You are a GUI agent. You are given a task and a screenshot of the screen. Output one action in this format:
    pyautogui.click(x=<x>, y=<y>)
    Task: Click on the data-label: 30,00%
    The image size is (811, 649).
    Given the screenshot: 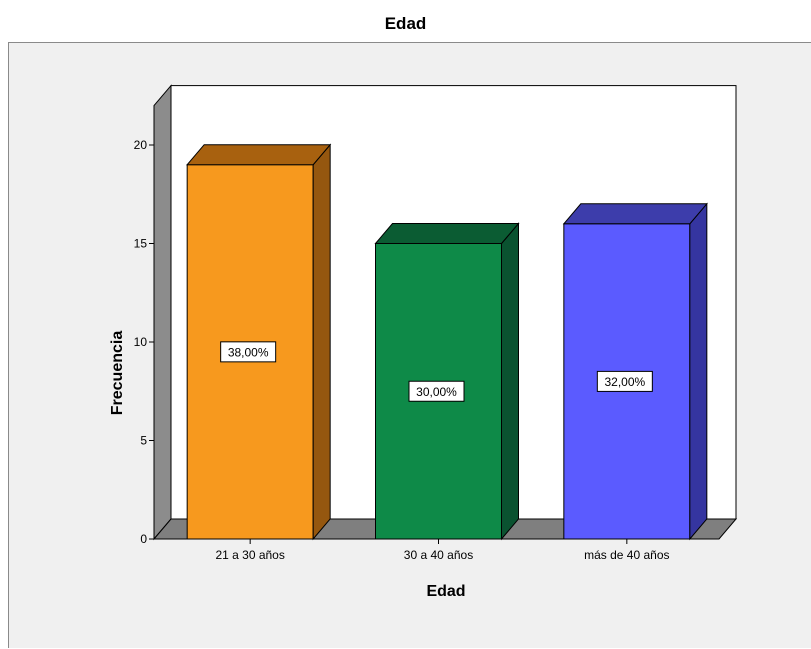 What is the action you would take?
    pyautogui.click(x=436, y=392)
    